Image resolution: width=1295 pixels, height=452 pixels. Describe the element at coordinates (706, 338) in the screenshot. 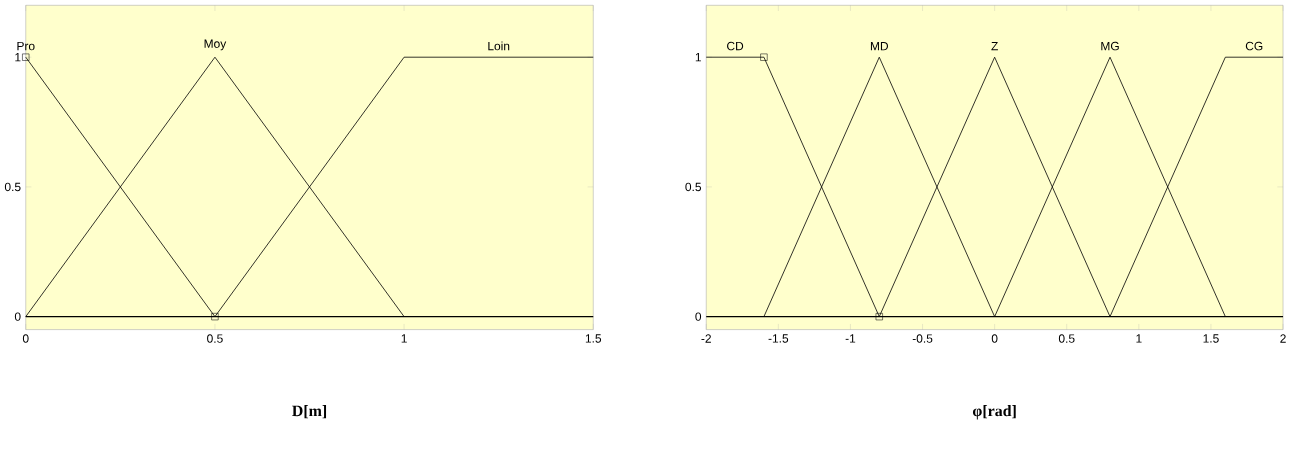

I see `x-tick-label: -2` at that location.